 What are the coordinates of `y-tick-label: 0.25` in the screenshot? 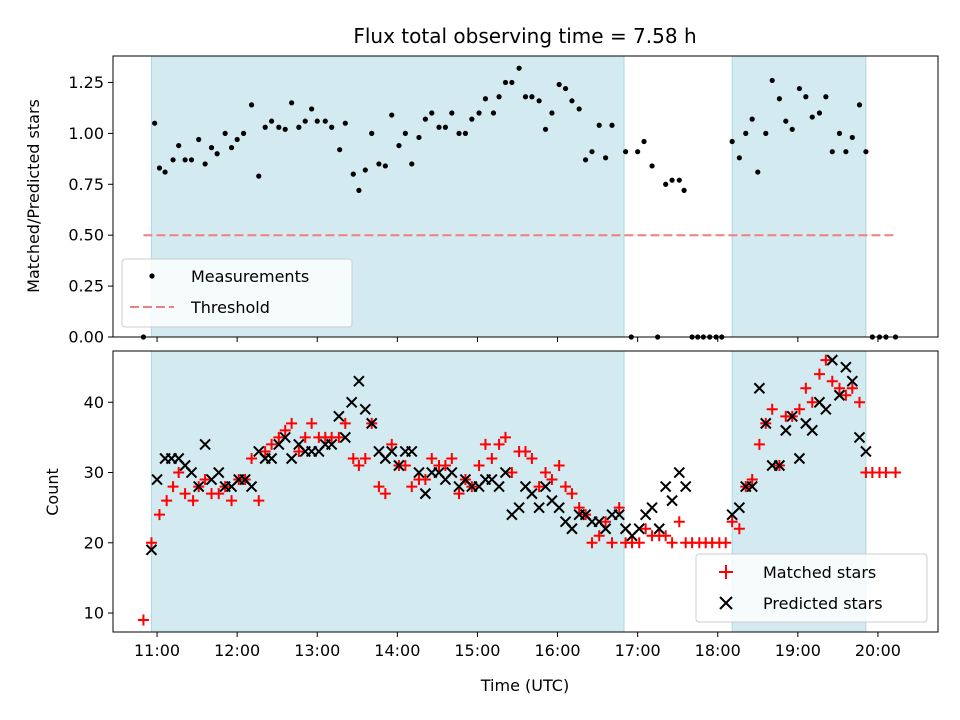 It's located at (86, 286).